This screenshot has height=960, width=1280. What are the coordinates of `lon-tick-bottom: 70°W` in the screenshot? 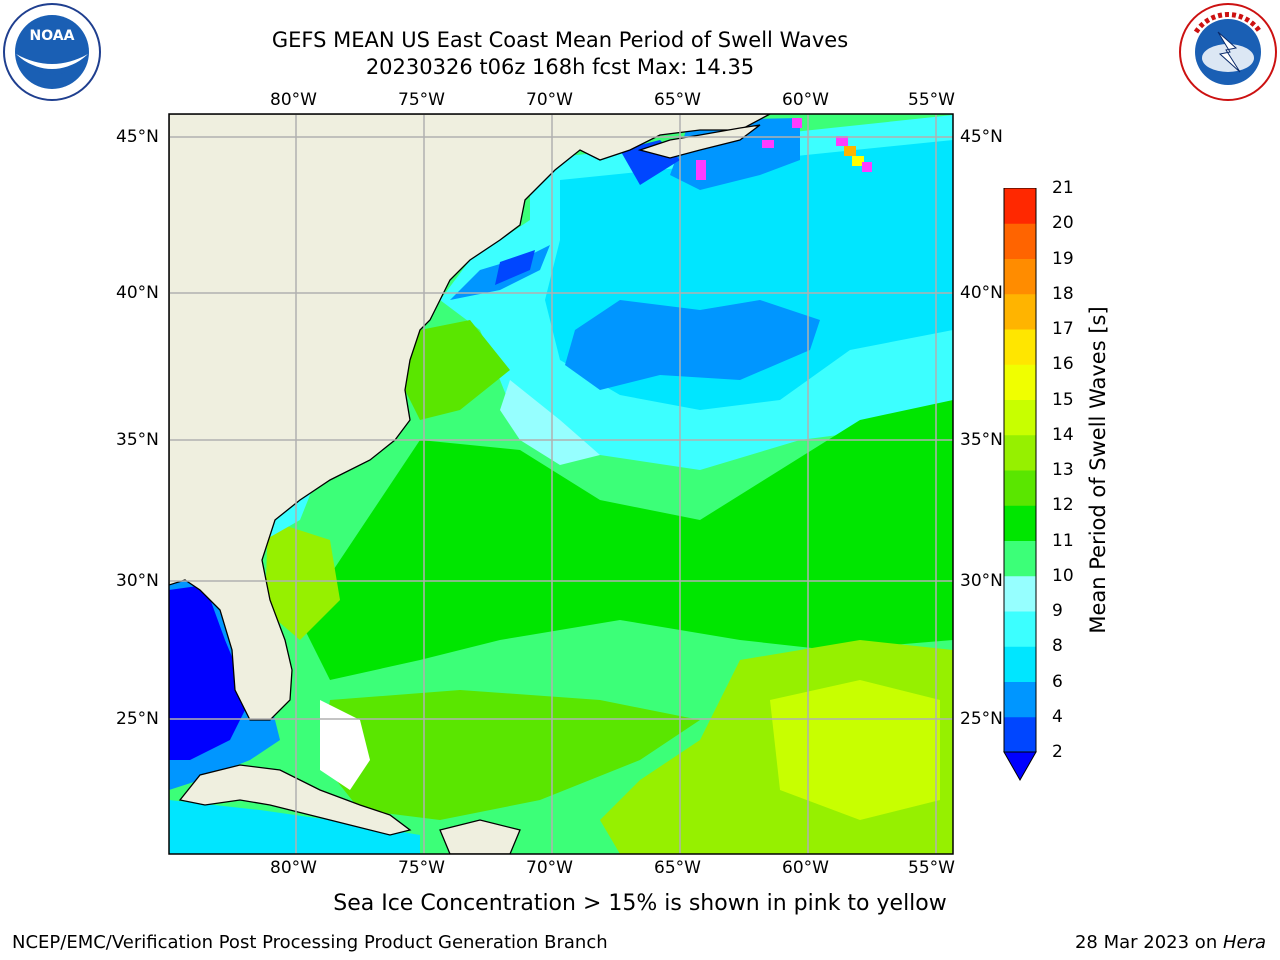 It's located at (549, 868).